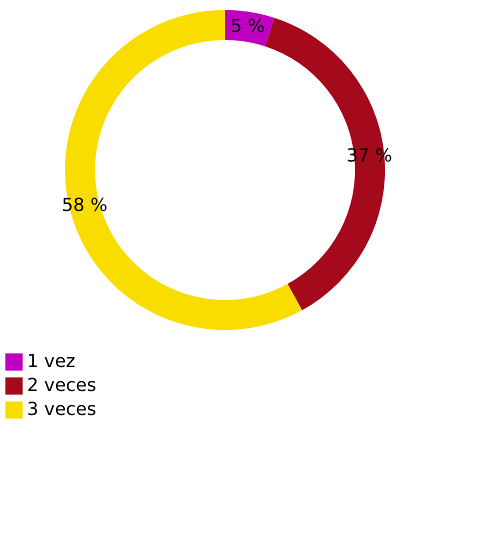  What do you see at coordinates (61, 409) in the screenshot?
I see `legend-label: 3 veces` at bounding box center [61, 409].